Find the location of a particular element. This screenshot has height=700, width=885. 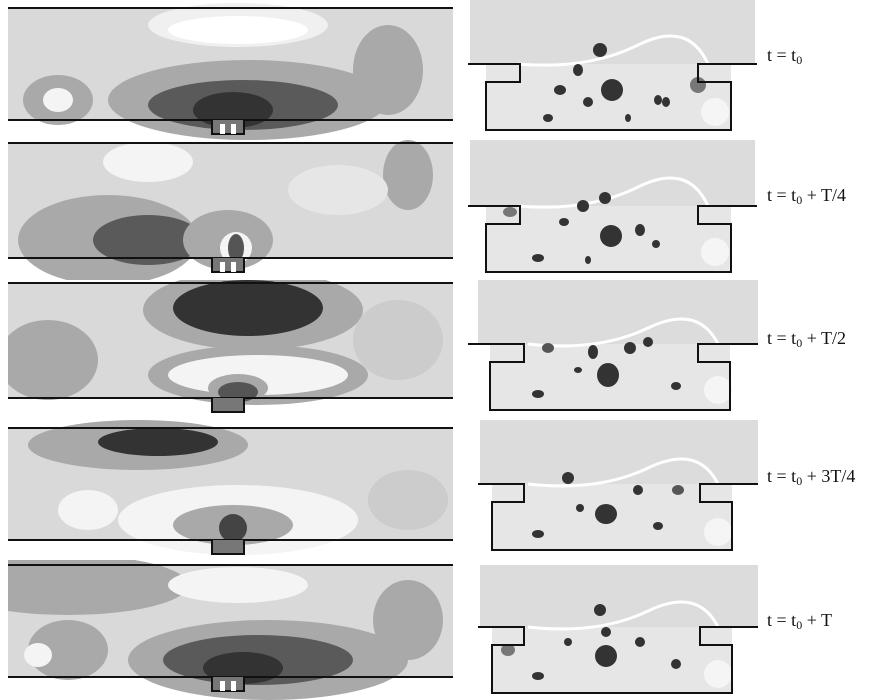

period-offset: + T/2 is located at coordinates (824, 338).